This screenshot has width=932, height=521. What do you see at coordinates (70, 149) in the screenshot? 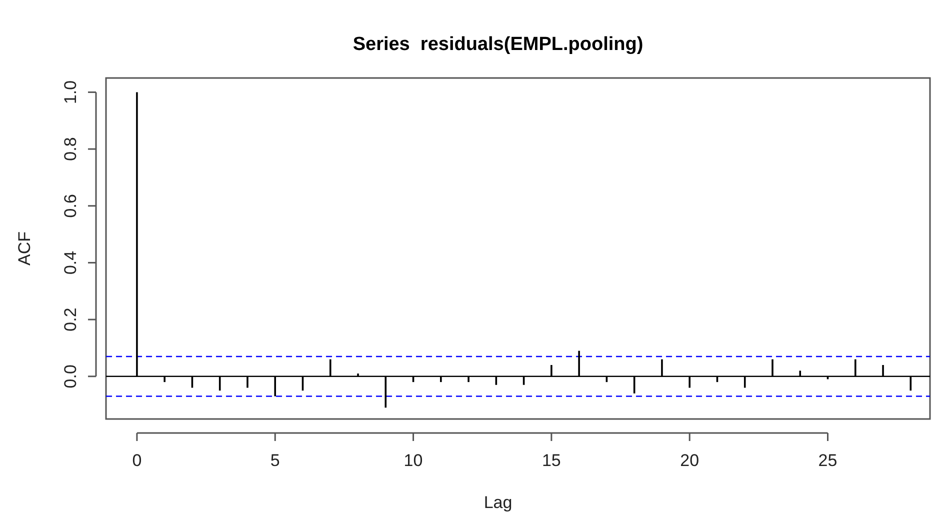
I see `y-tick-label: 0.8` at bounding box center [70, 149].